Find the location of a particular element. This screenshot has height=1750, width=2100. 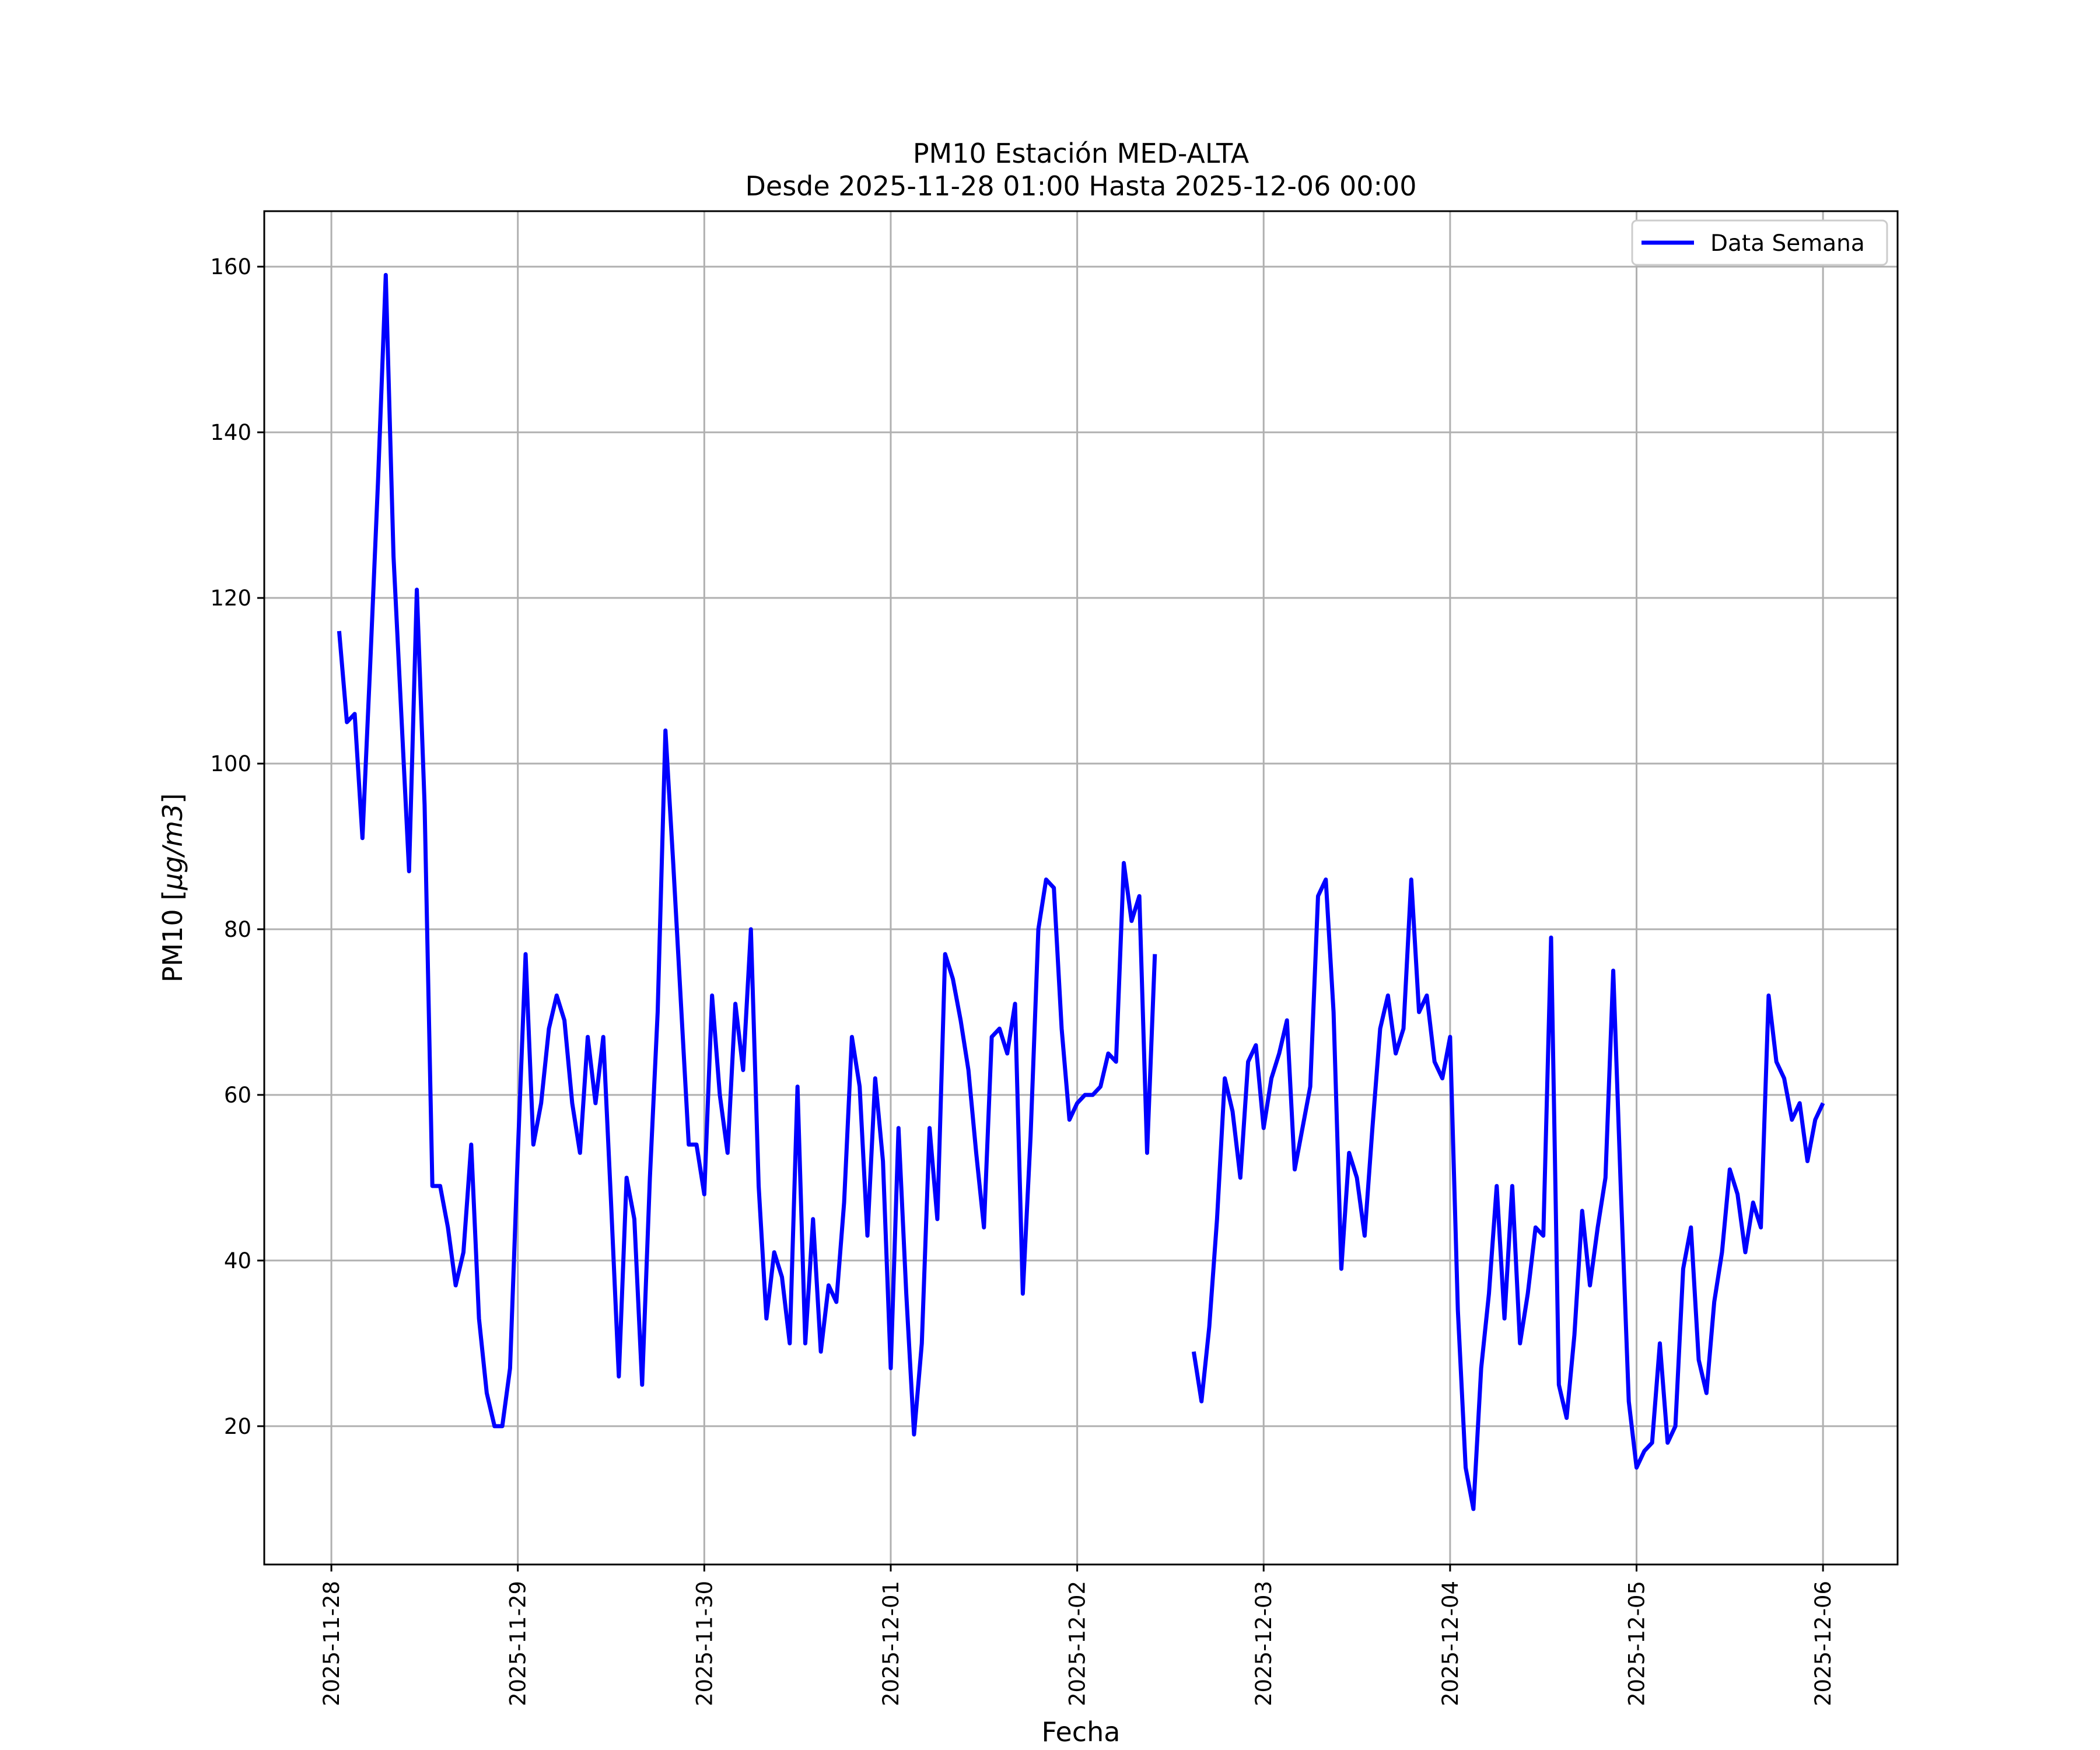

y-axis-label: PM10 [μg/m3] is located at coordinates (173, 888).